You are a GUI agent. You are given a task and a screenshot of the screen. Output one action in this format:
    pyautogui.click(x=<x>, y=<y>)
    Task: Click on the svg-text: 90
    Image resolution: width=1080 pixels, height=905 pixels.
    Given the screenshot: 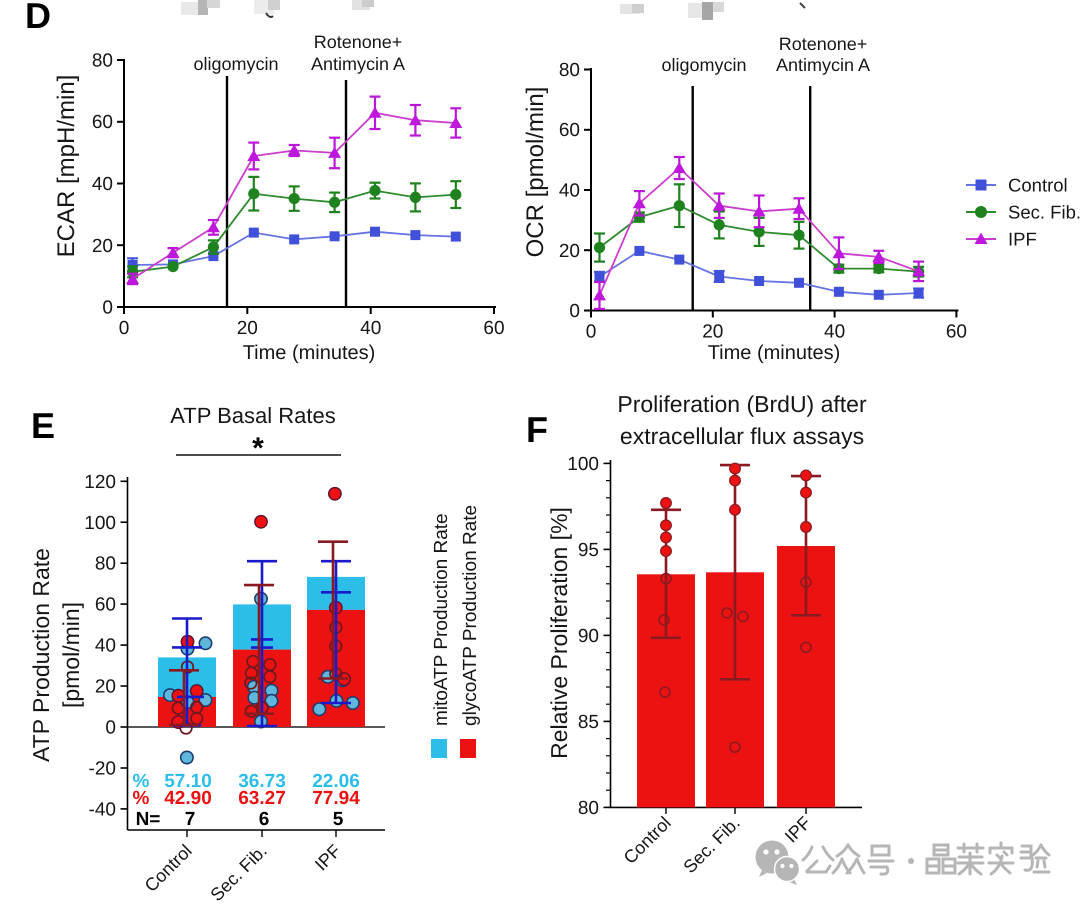 What is the action you would take?
    pyautogui.click(x=588, y=636)
    